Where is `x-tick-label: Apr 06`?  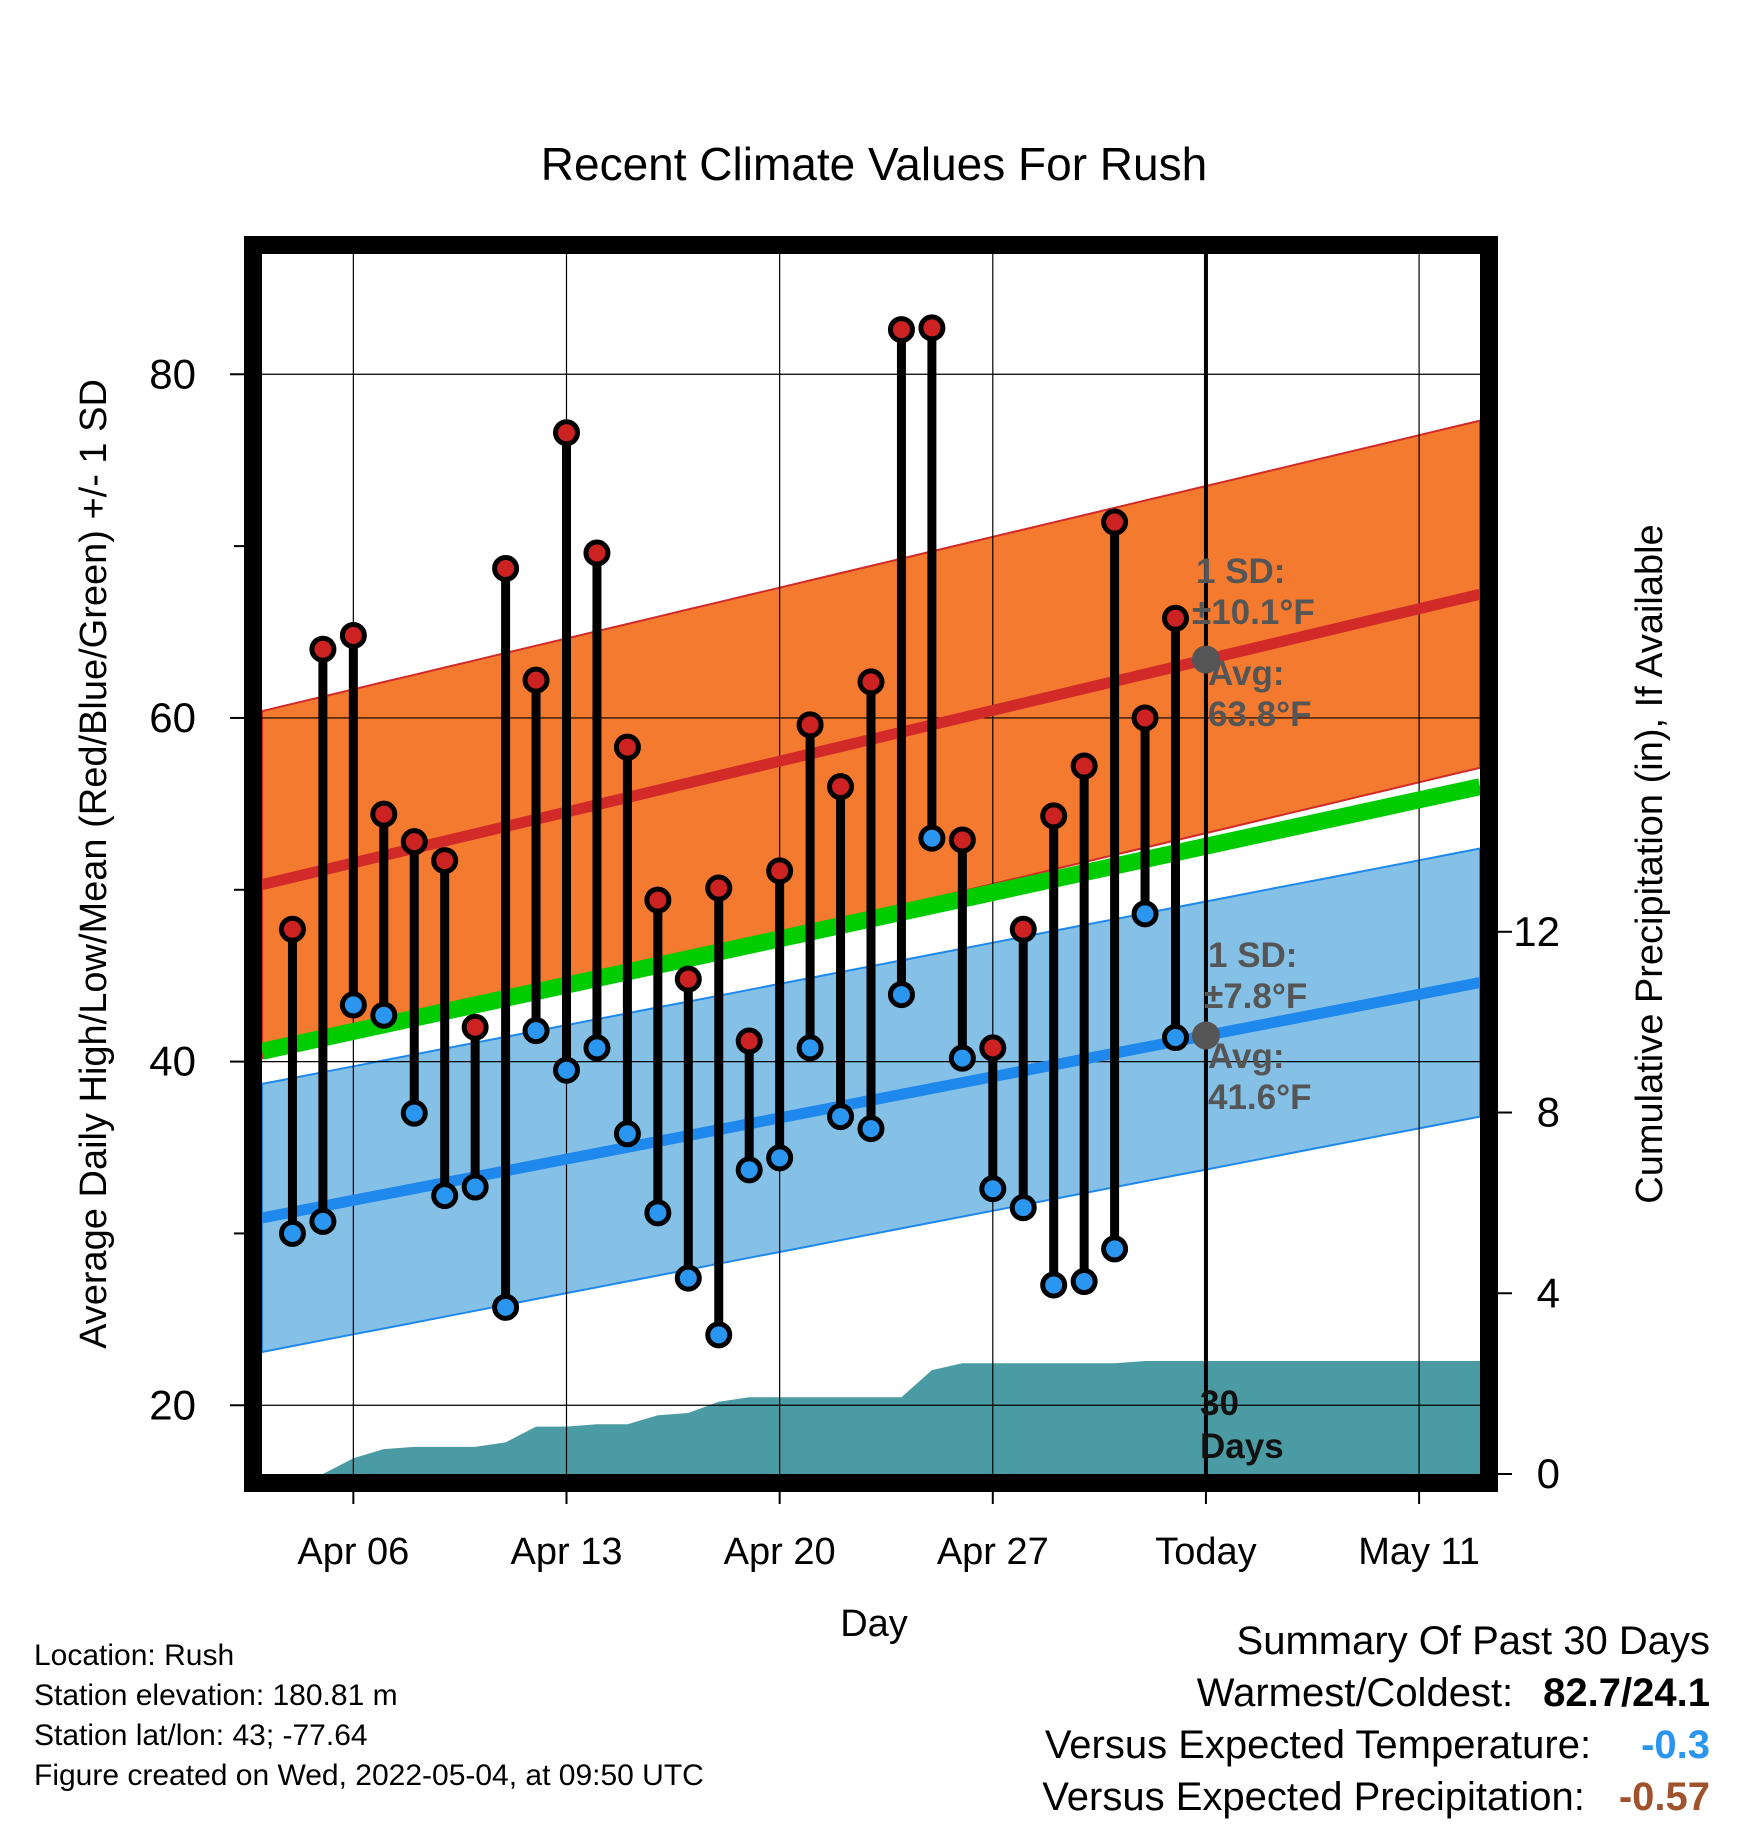
x-tick-label: Apr 06 is located at coordinates (353, 1552).